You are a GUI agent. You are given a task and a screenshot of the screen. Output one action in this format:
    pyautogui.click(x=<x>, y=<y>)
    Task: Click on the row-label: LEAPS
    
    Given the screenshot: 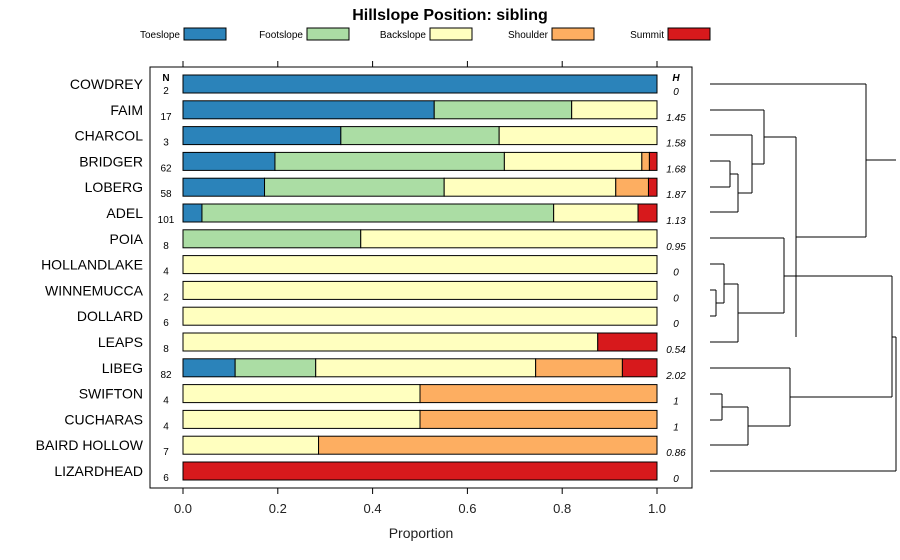 What is the action you would take?
    pyautogui.click(x=120, y=342)
    